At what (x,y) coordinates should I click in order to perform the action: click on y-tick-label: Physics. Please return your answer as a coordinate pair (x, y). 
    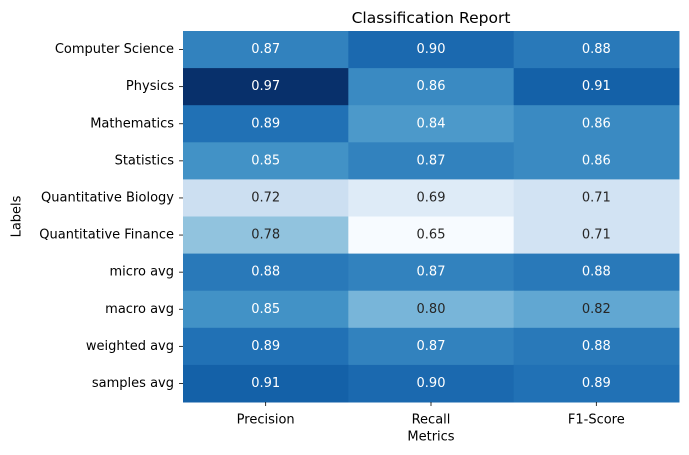
    Looking at the image, I should click on (150, 86).